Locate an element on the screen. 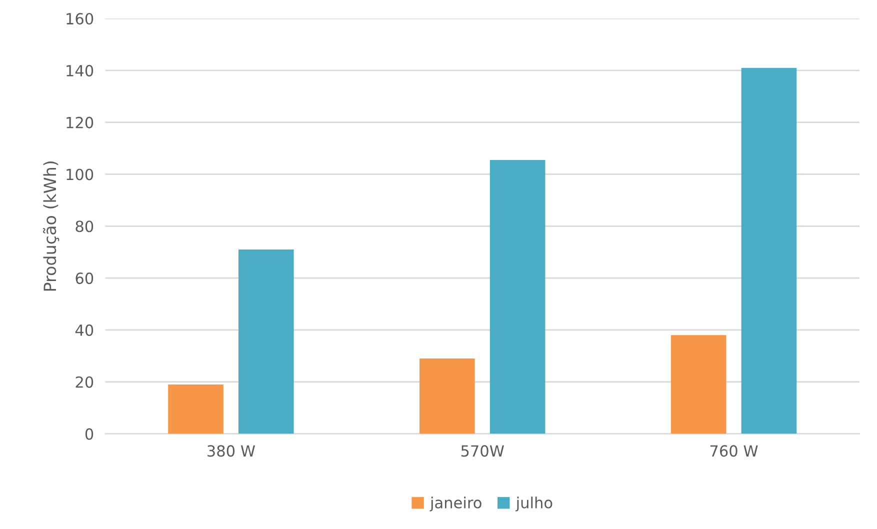 This screenshot has height=529, width=877. y-tick-label: 160 is located at coordinates (80, 18).